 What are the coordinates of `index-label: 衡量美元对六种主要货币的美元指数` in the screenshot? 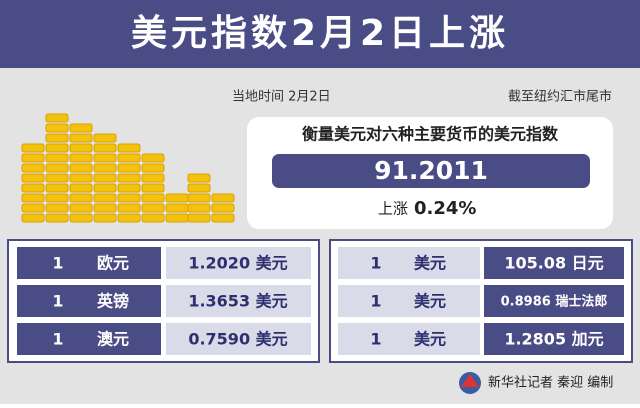 It's located at (430, 134).